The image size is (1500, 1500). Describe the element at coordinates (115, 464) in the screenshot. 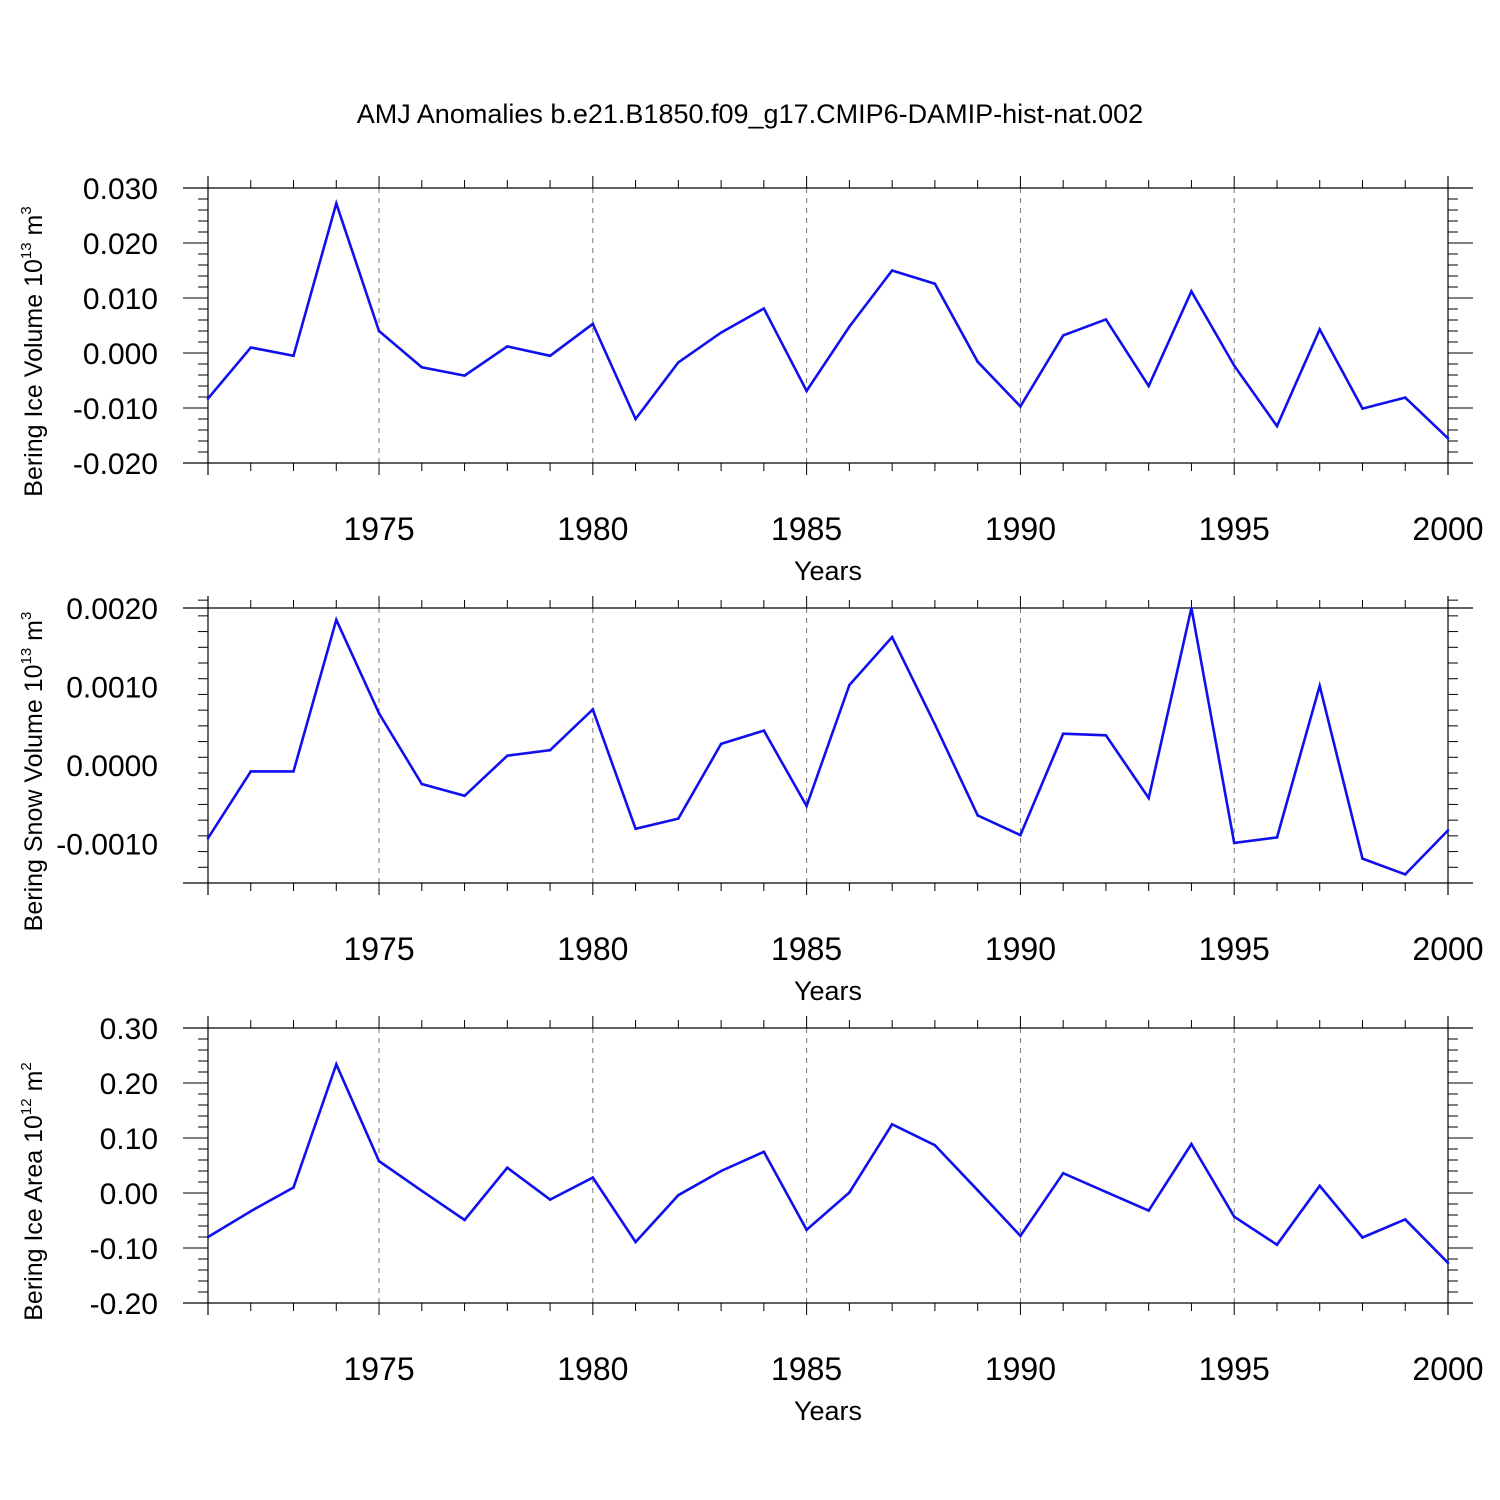

I see `y-tick-label: -0.020` at that location.